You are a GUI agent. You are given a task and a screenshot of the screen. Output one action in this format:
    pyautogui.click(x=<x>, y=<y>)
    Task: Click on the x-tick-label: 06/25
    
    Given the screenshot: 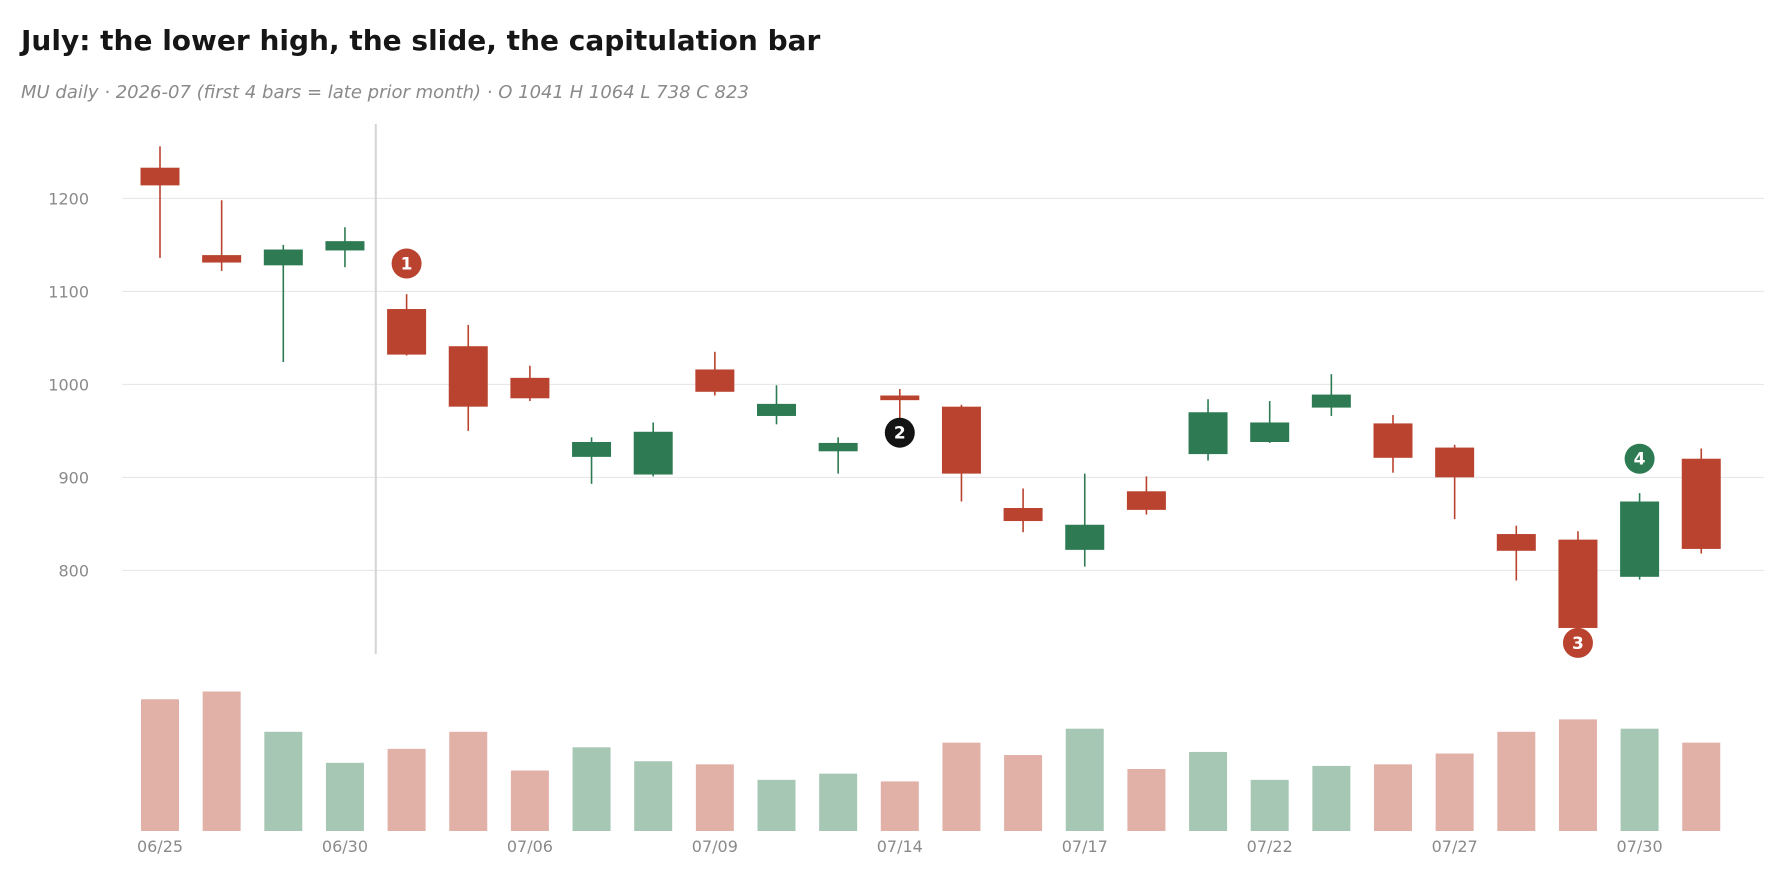 What is the action you would take?
    pyautogui.click(x=160, y=846)
    